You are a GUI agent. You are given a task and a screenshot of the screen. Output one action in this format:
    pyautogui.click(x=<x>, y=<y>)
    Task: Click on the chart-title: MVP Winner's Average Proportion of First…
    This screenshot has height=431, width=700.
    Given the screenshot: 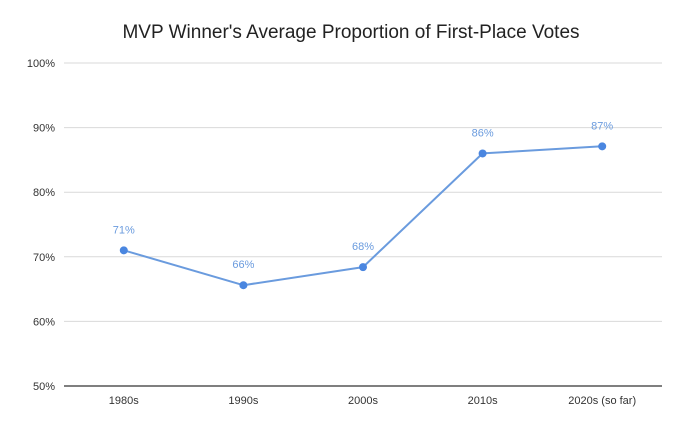 What is the action you would take?
    pyautogui.click(x=350, y=32)
    